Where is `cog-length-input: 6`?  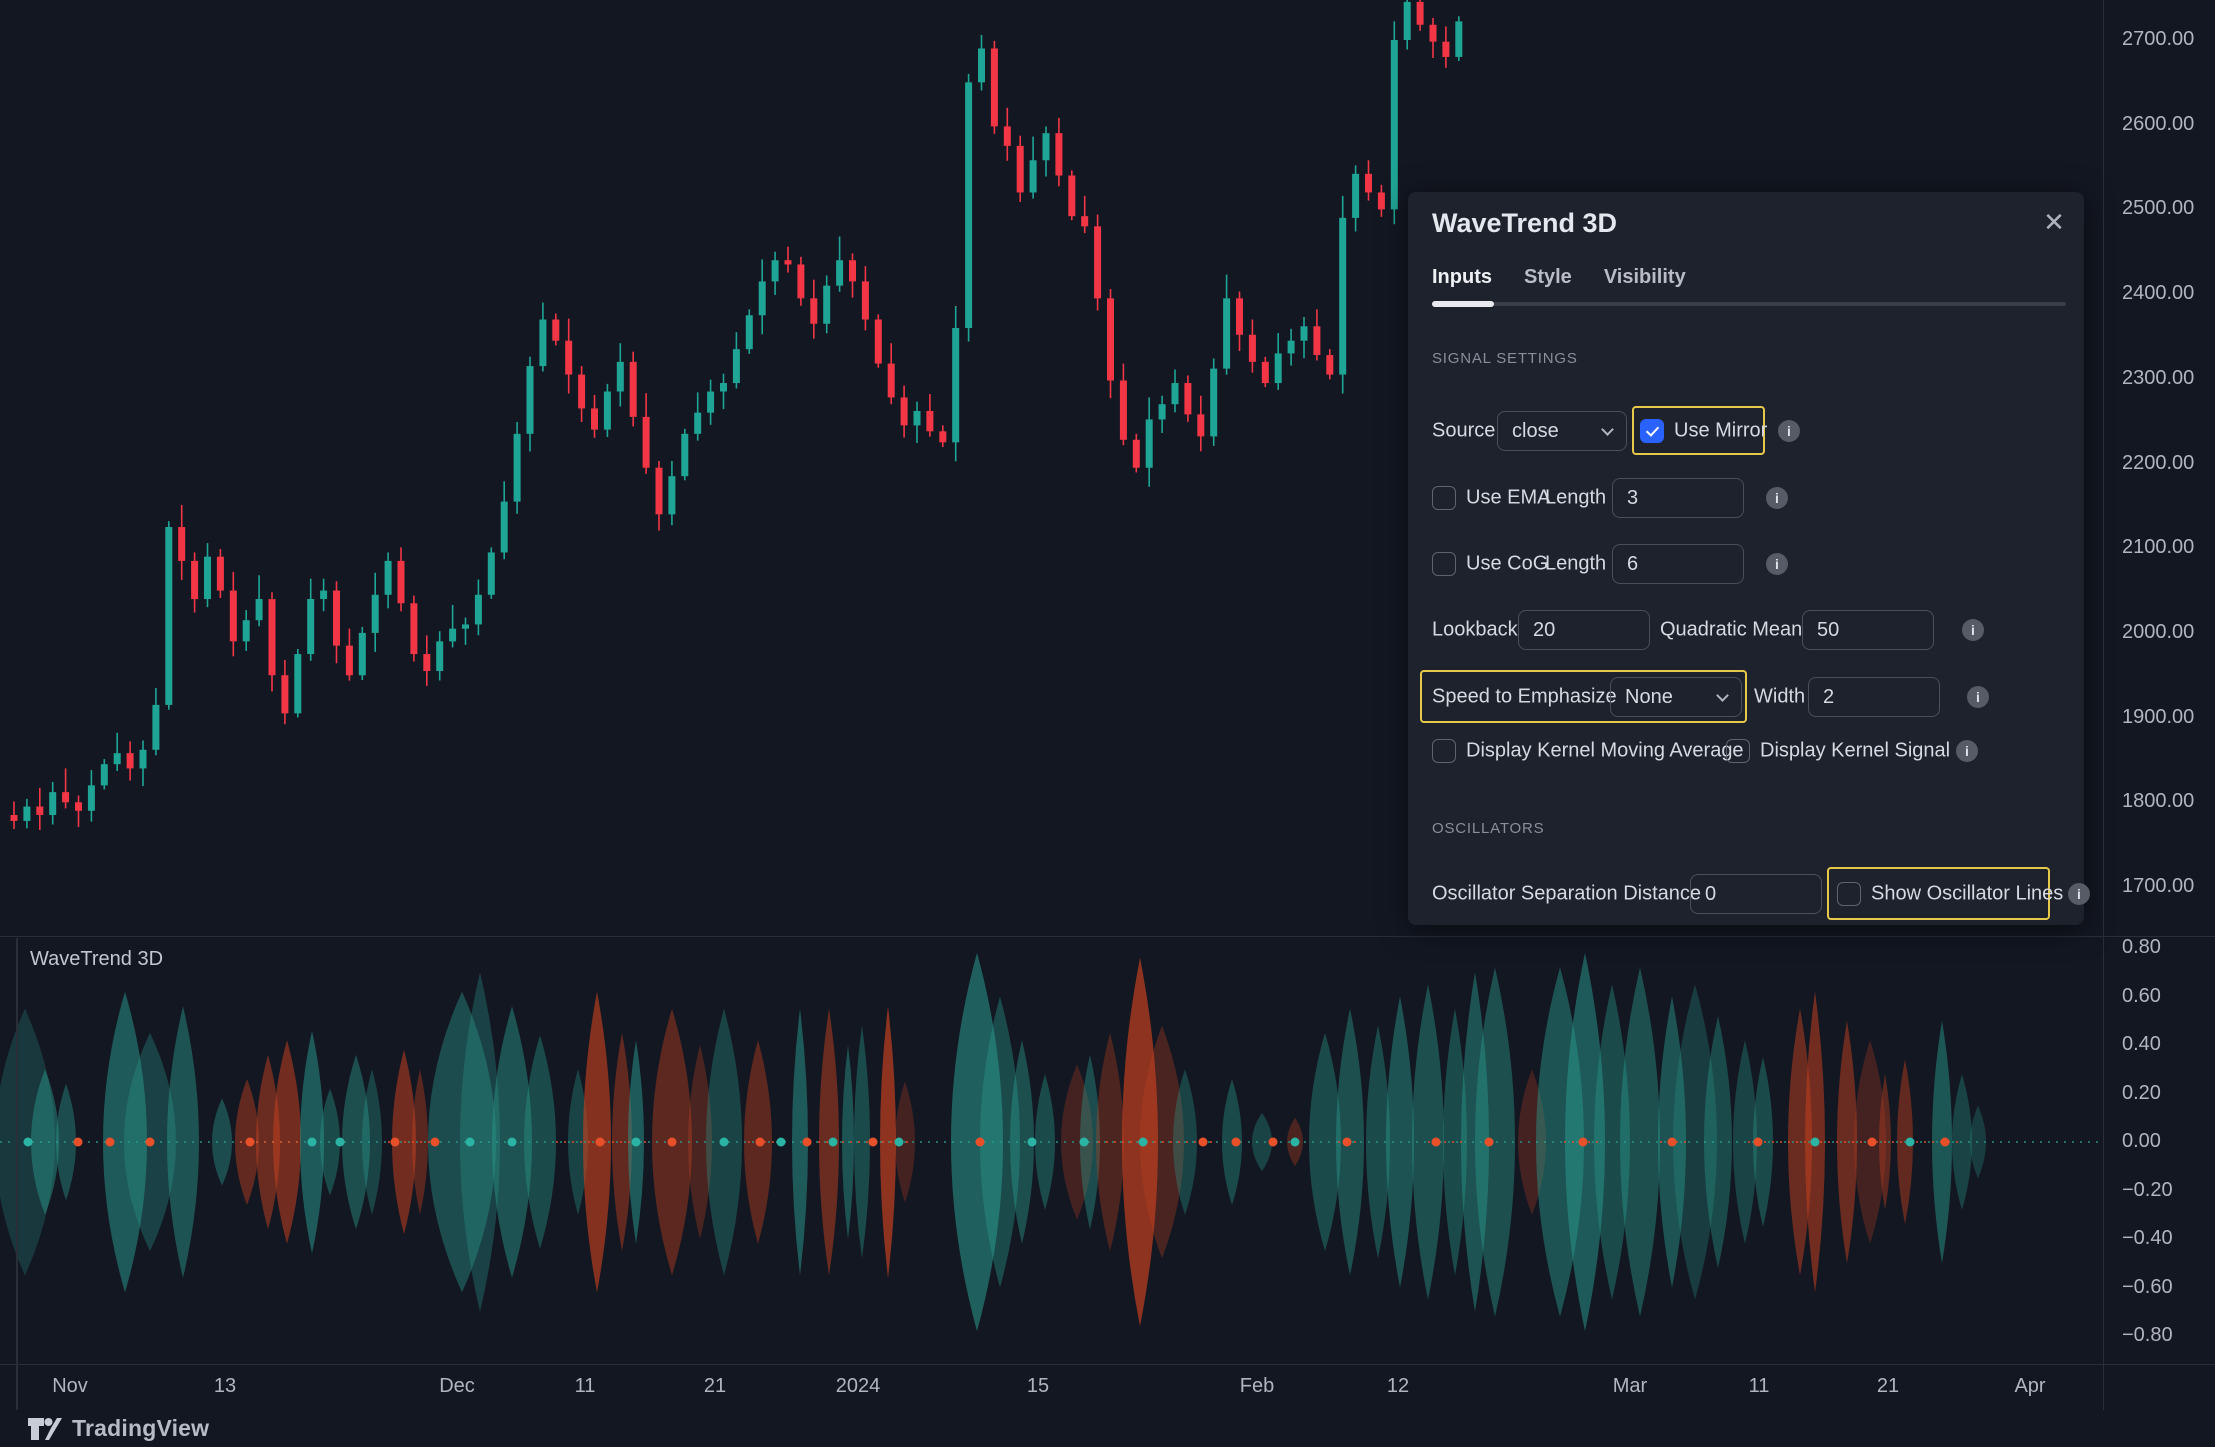
cog-length-input: 6 is located at coordinates (1678, 564).